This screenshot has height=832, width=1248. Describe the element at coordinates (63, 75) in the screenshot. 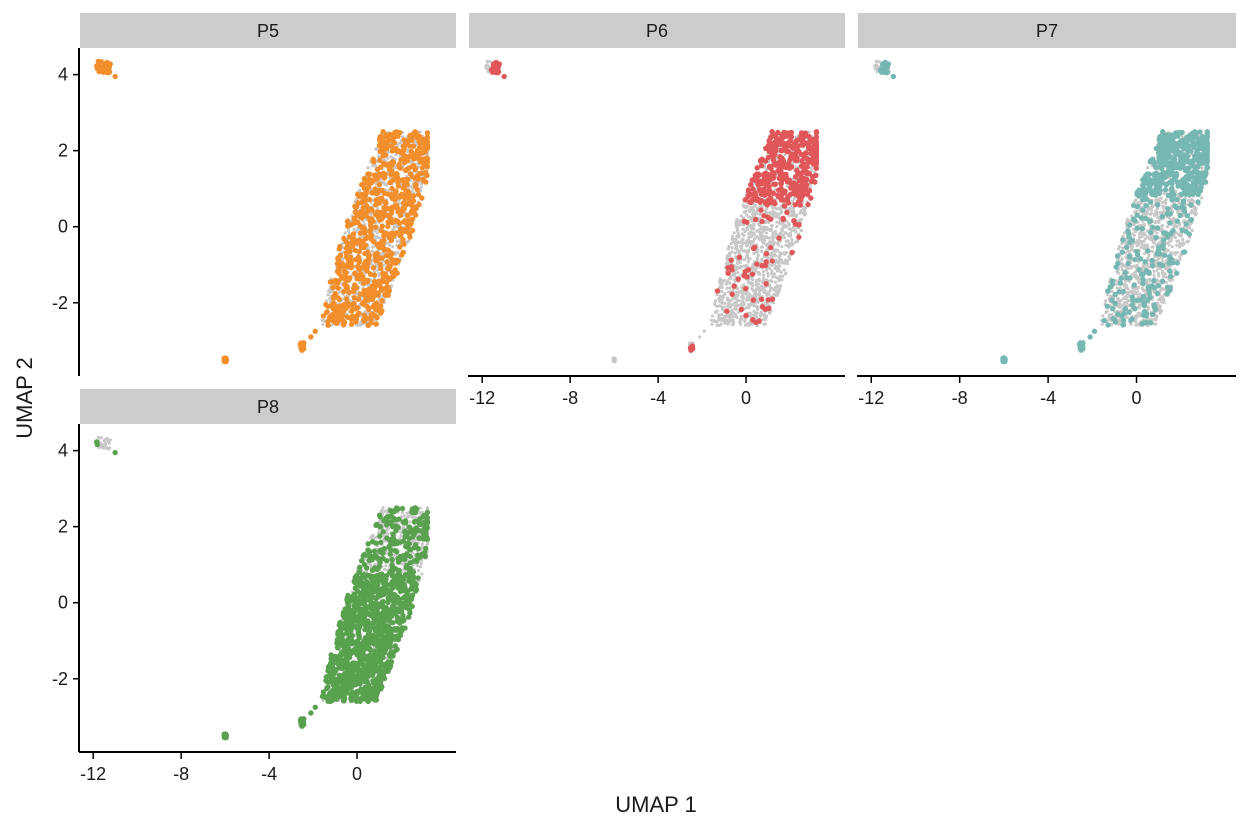

I see `y-tick-label: 4` at that location.